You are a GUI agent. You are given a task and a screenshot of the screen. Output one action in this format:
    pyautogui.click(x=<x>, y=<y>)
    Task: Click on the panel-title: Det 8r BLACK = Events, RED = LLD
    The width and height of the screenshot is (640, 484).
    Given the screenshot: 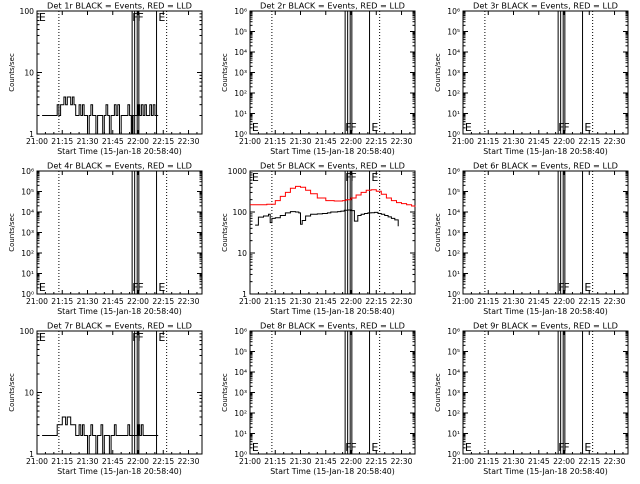 What is the action you would take?
    pyautogui.click(x=332, y=326)
    